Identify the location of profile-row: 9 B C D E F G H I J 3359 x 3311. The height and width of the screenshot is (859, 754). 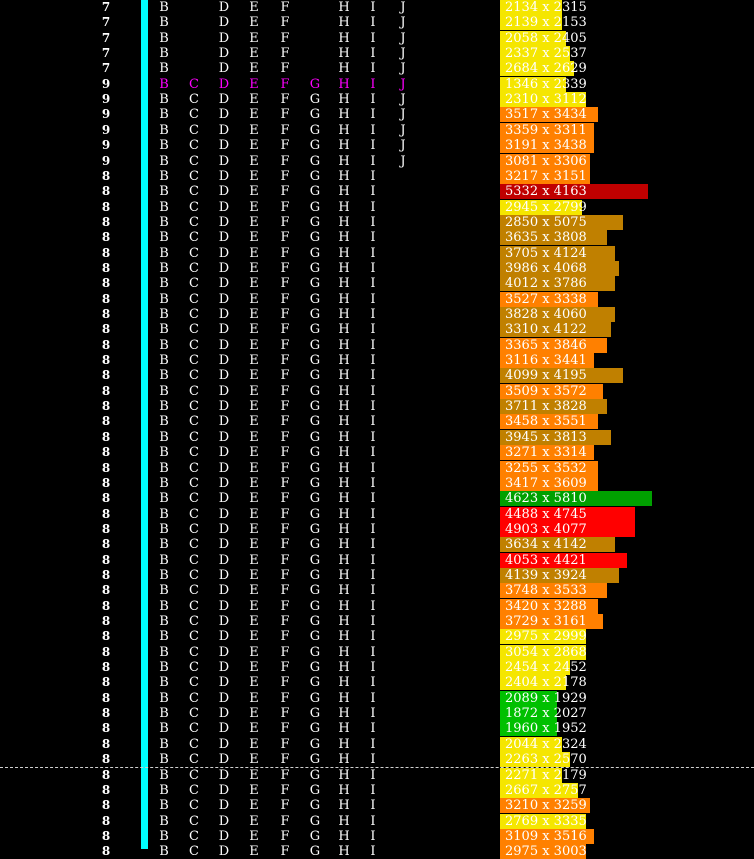
(377, 130).